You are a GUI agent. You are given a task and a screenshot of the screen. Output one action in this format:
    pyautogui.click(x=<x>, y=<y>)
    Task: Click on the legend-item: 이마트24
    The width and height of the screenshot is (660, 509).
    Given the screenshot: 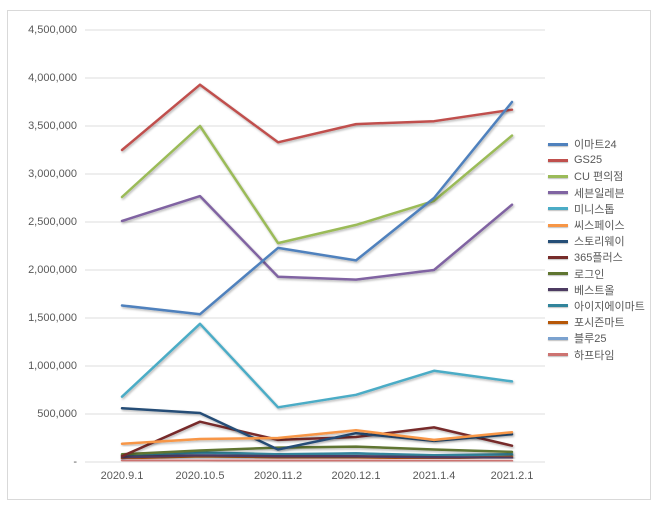 What is the action you would take?
    pyautogui.click(x=596, y=144)
    